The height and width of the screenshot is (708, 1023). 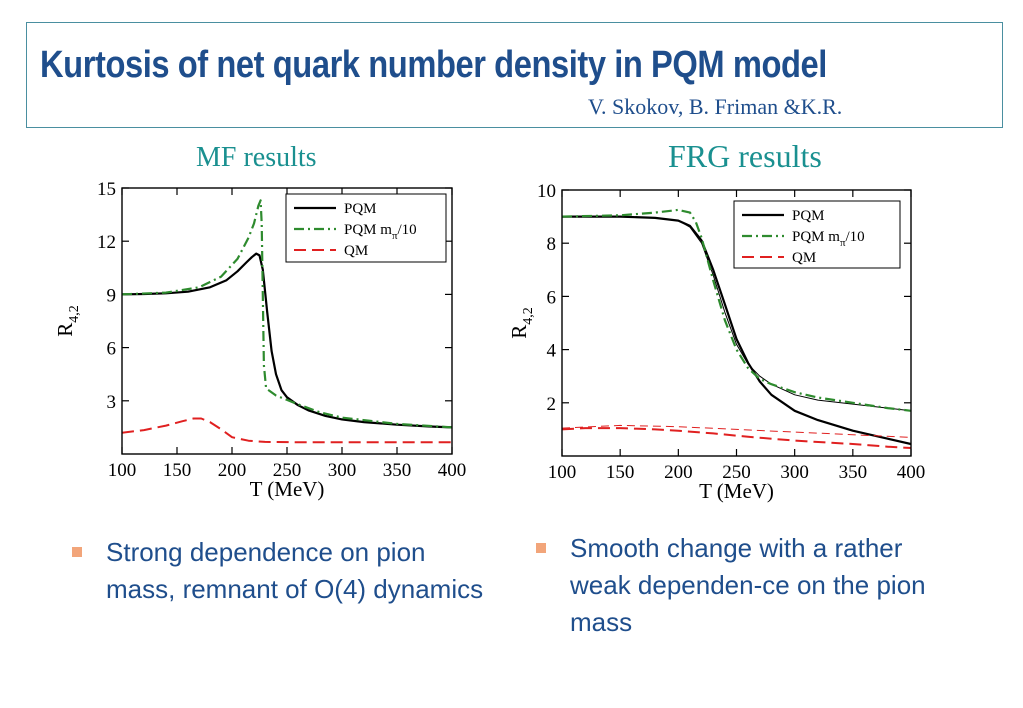 What do you see at coordinates (745, 156) in the screenshot?
I see `frg-results-heading: FRG results` at bounding box center [745, 156].